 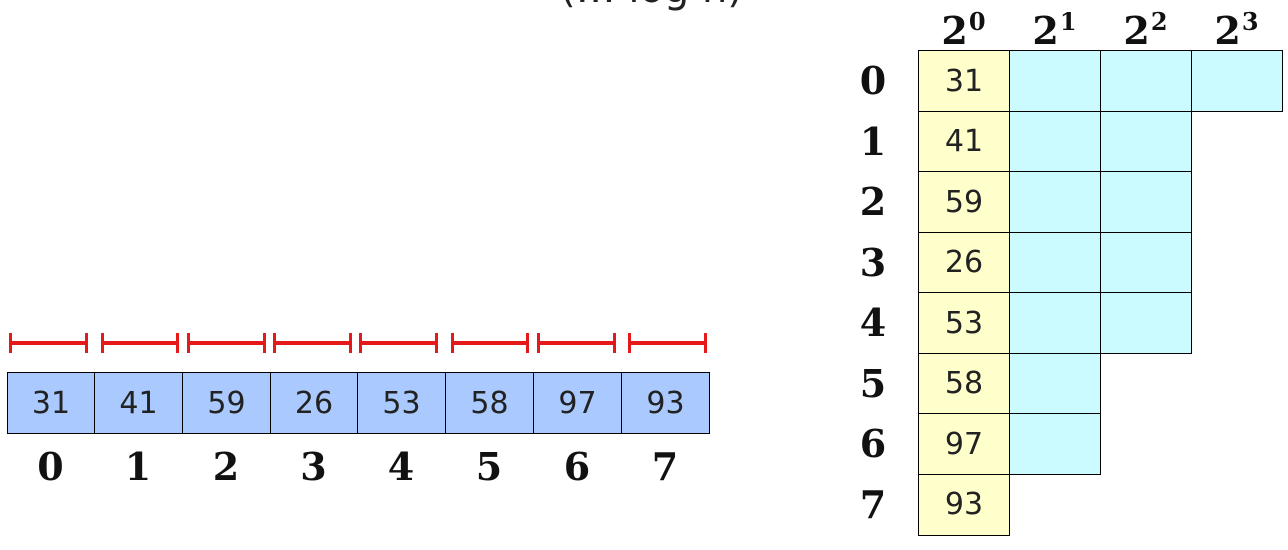 I want to click on table-value-cell: 53, so click(x=964, y=323).